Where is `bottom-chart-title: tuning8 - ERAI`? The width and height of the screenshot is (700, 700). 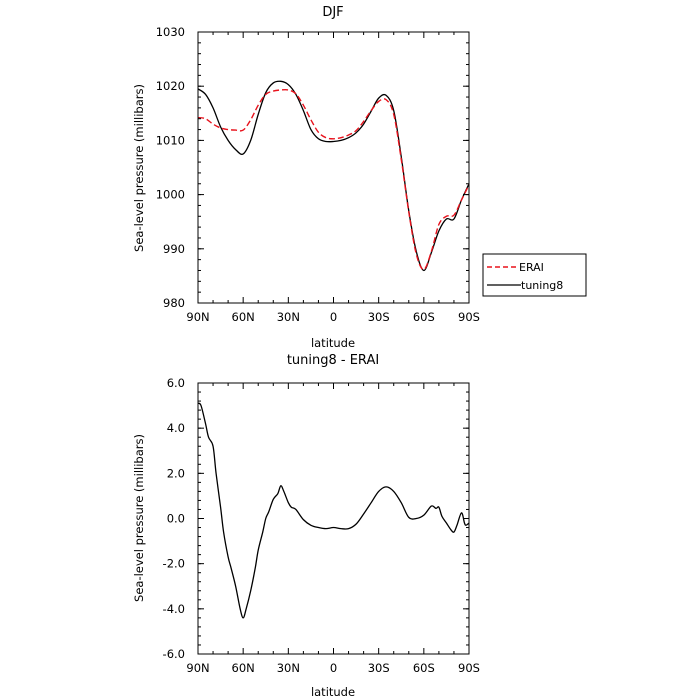
bottom-chart-title: tuning8 - ERAI is located at coordinates (333, 360).